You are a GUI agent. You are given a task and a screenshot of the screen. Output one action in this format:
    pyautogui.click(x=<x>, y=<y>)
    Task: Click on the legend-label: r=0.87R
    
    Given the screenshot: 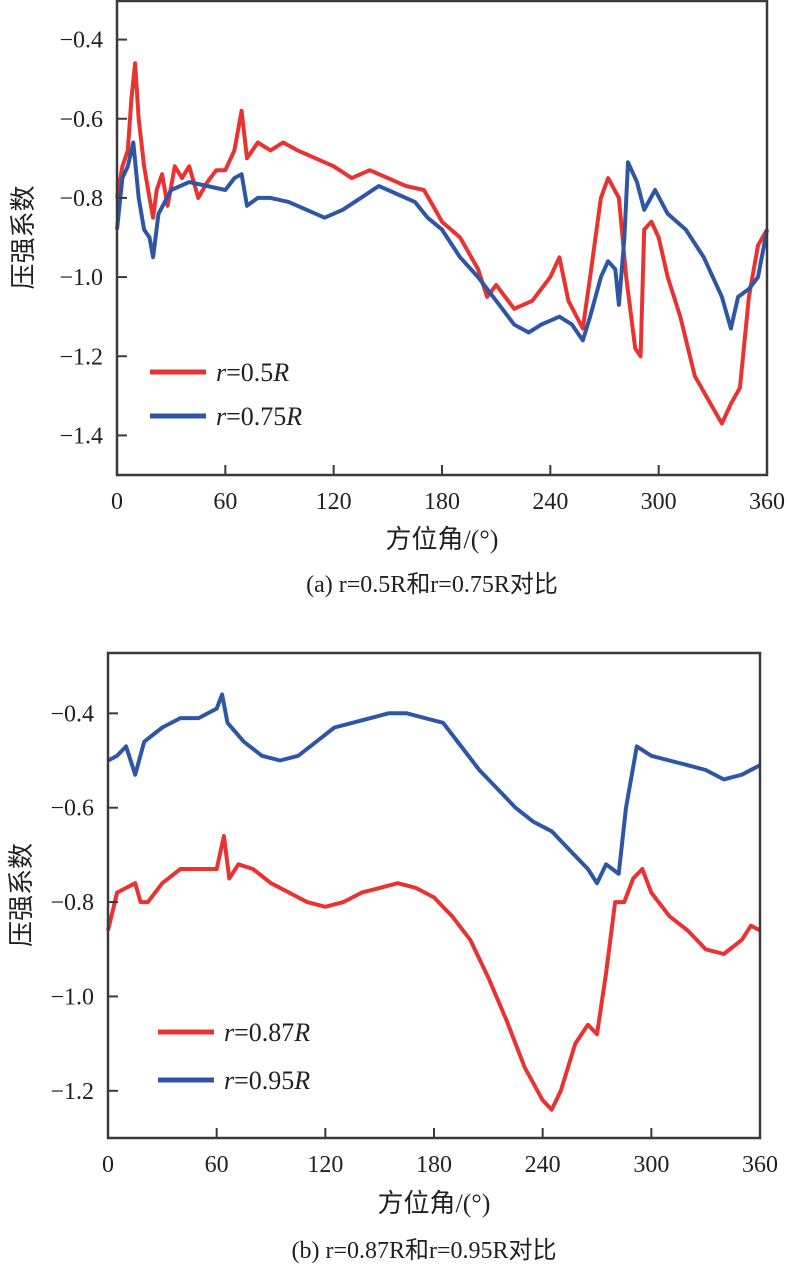 What is the action you would take?
    pyautogui.click(x=267, y=1032)
    